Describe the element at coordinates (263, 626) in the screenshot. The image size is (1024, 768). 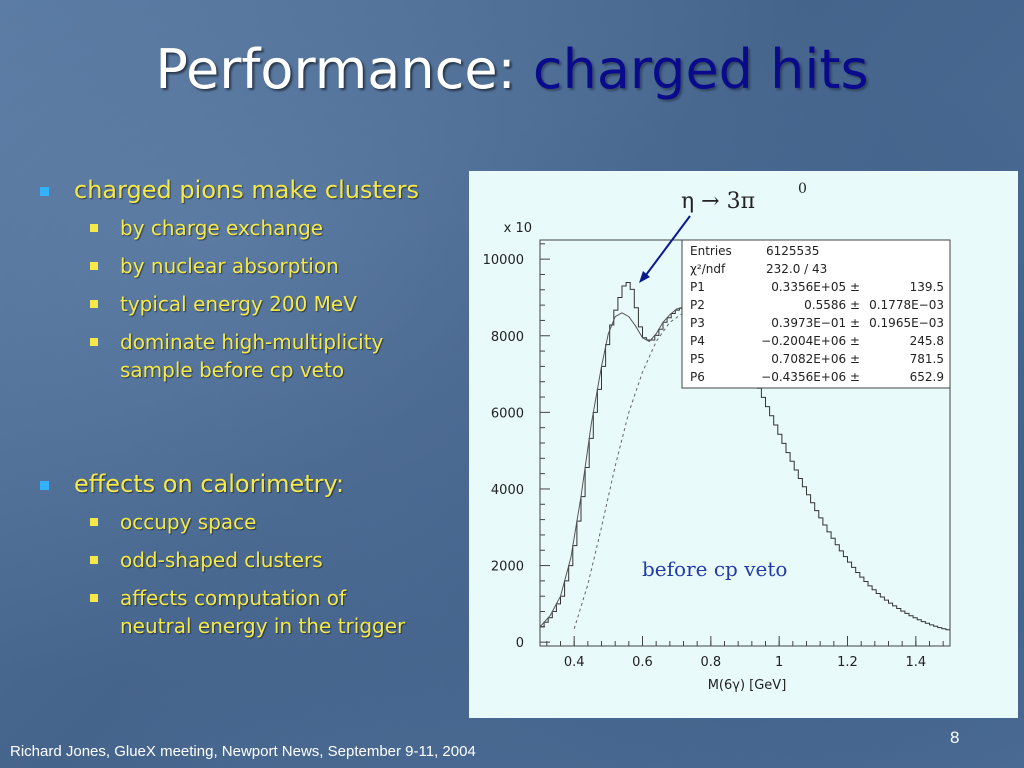
I see `bullet-text: neutral energy in the trigger` at that location.